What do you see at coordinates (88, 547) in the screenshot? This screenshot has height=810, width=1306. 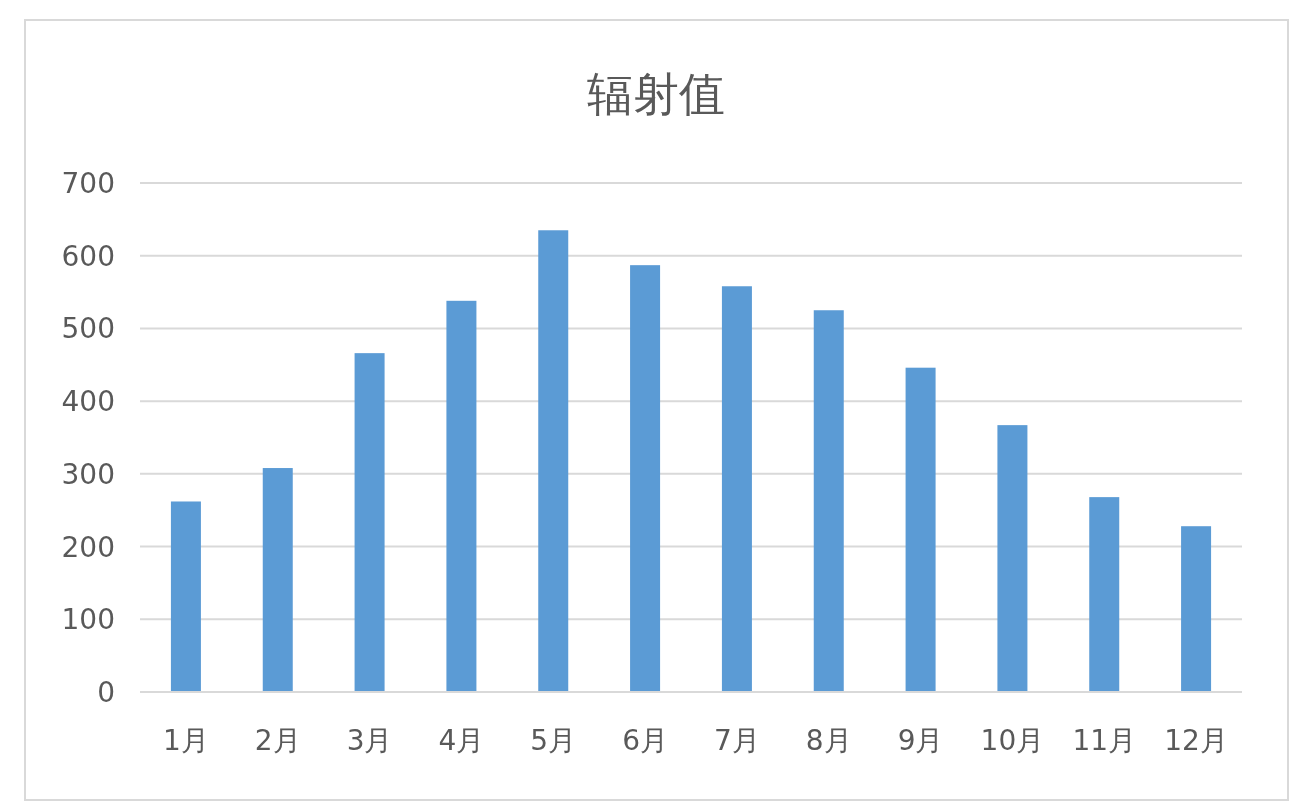 I see `y-tick-label: 200` at bounding box center [88, 547].